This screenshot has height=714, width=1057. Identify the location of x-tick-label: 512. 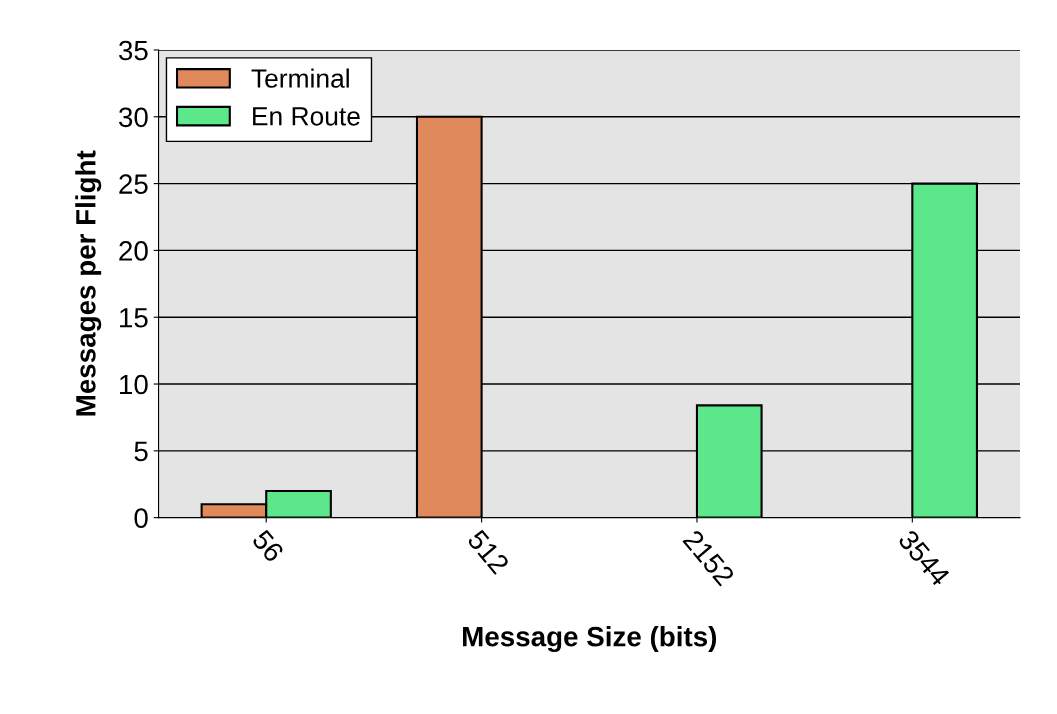
(488, 551).